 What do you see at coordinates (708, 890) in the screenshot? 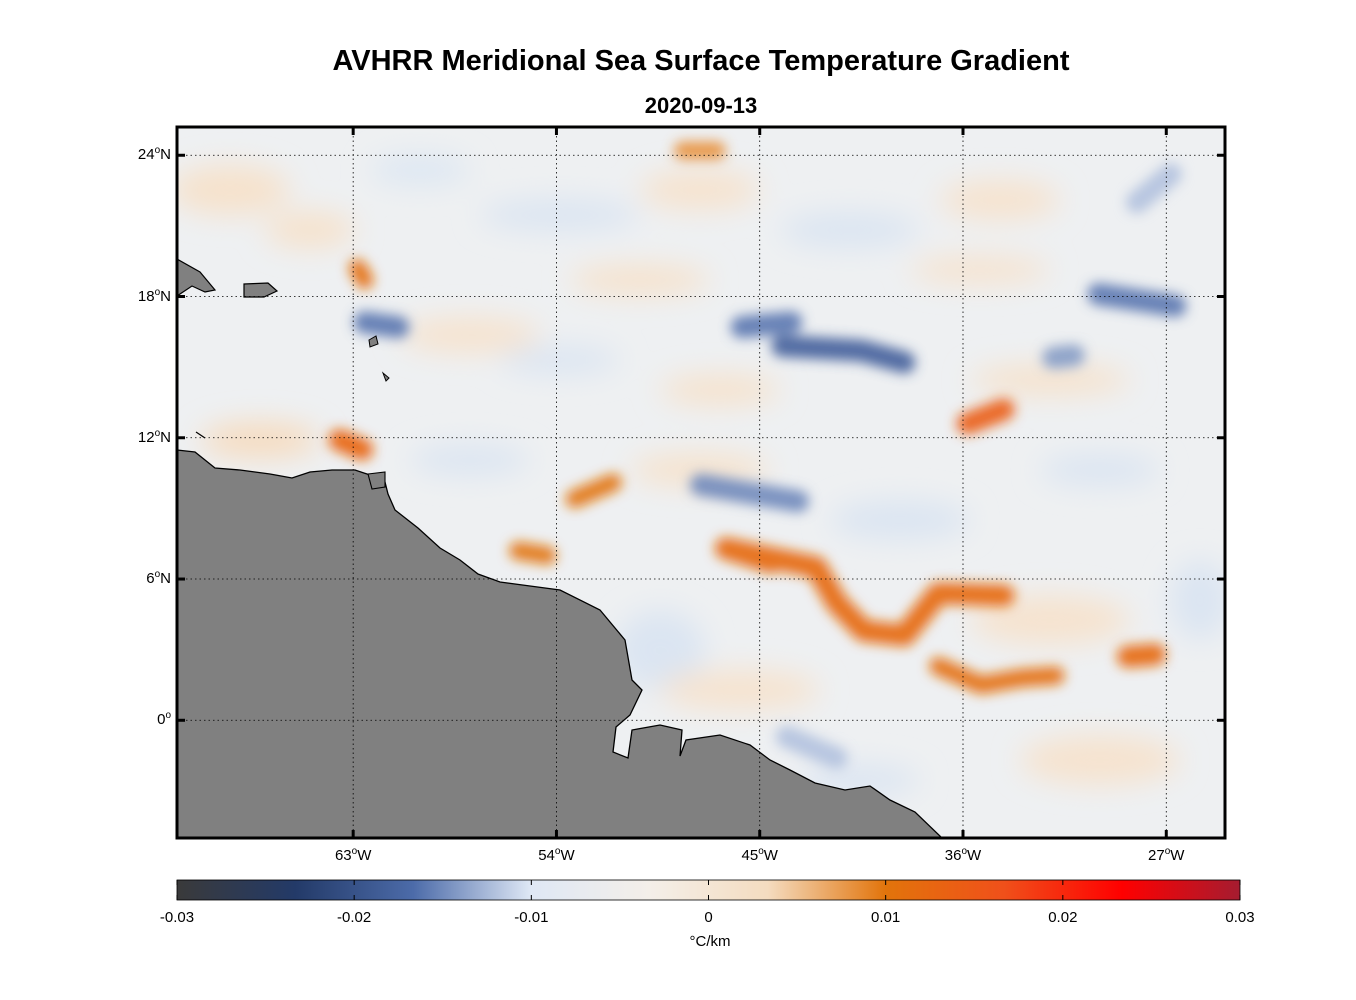
I see `colorbar-ticks` at bounding box center [708, 890].